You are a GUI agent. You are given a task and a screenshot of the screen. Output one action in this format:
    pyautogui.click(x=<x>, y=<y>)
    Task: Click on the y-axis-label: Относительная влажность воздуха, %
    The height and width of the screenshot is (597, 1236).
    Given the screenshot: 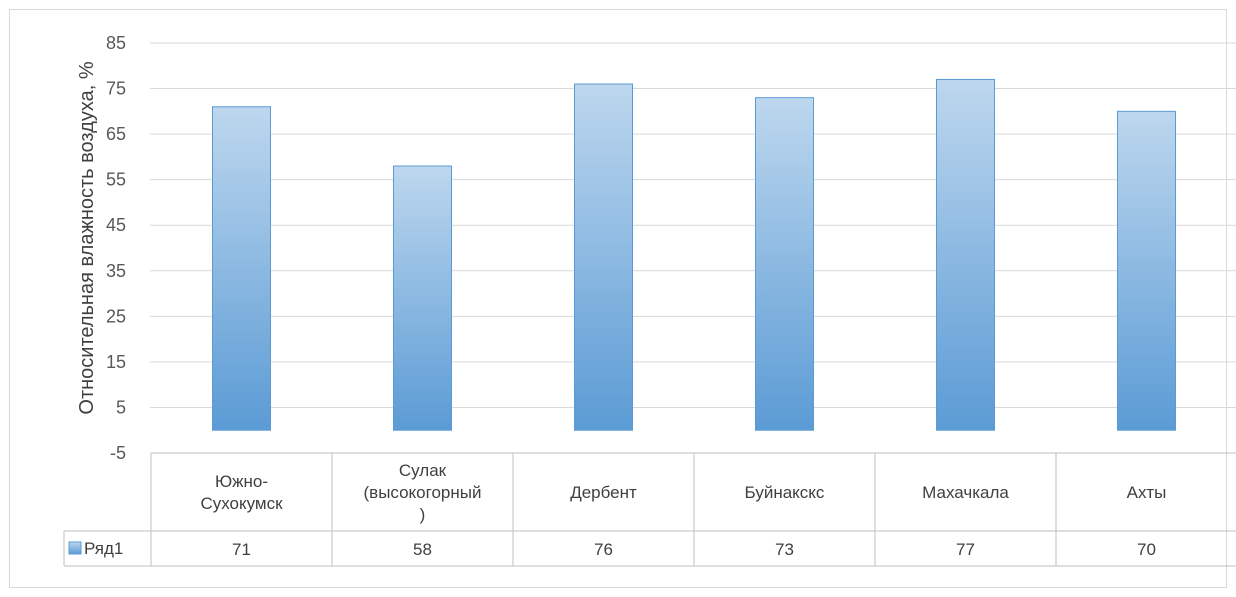 What is the action you would take?
    pyautogui.click(x=87, y=237)
    